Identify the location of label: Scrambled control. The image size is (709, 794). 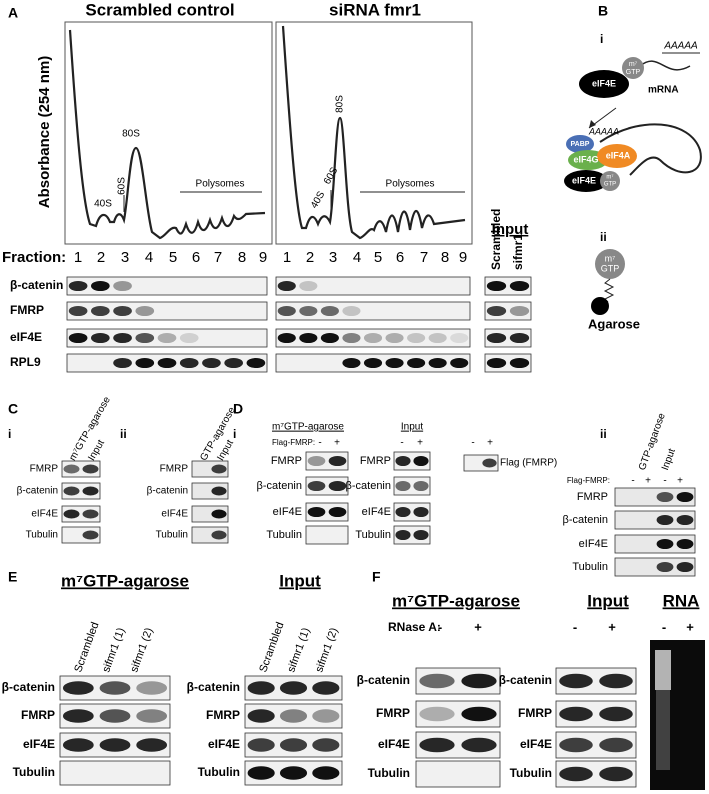
(159, 9).